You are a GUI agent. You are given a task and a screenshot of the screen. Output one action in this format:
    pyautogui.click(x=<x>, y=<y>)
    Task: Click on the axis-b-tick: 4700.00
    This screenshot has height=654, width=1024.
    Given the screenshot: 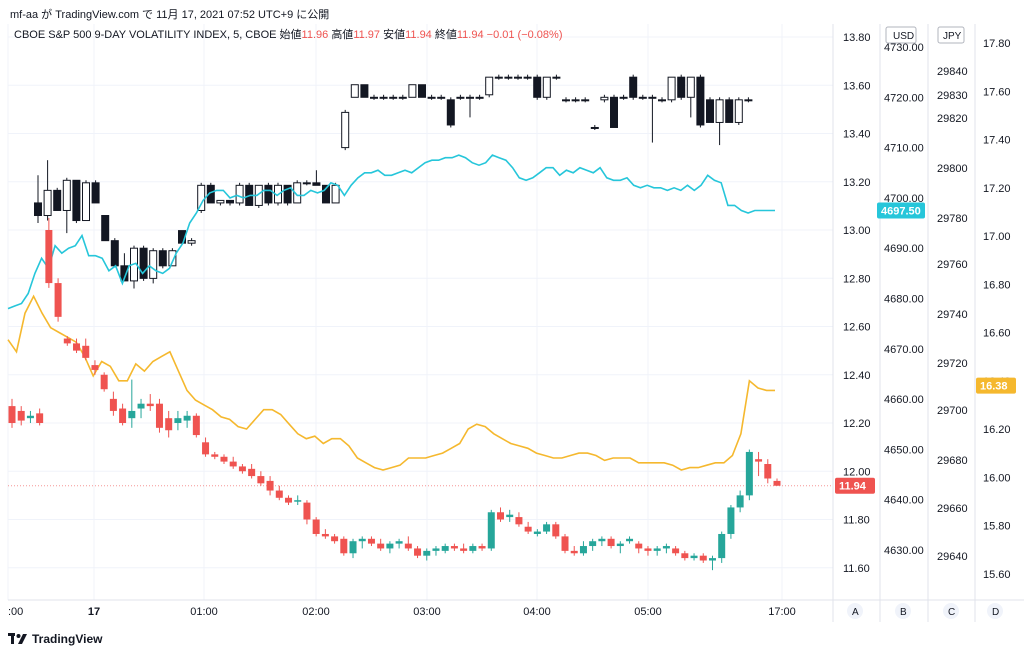 What is the action you would take?
    pyautogui.click(x=904, y=199)
    